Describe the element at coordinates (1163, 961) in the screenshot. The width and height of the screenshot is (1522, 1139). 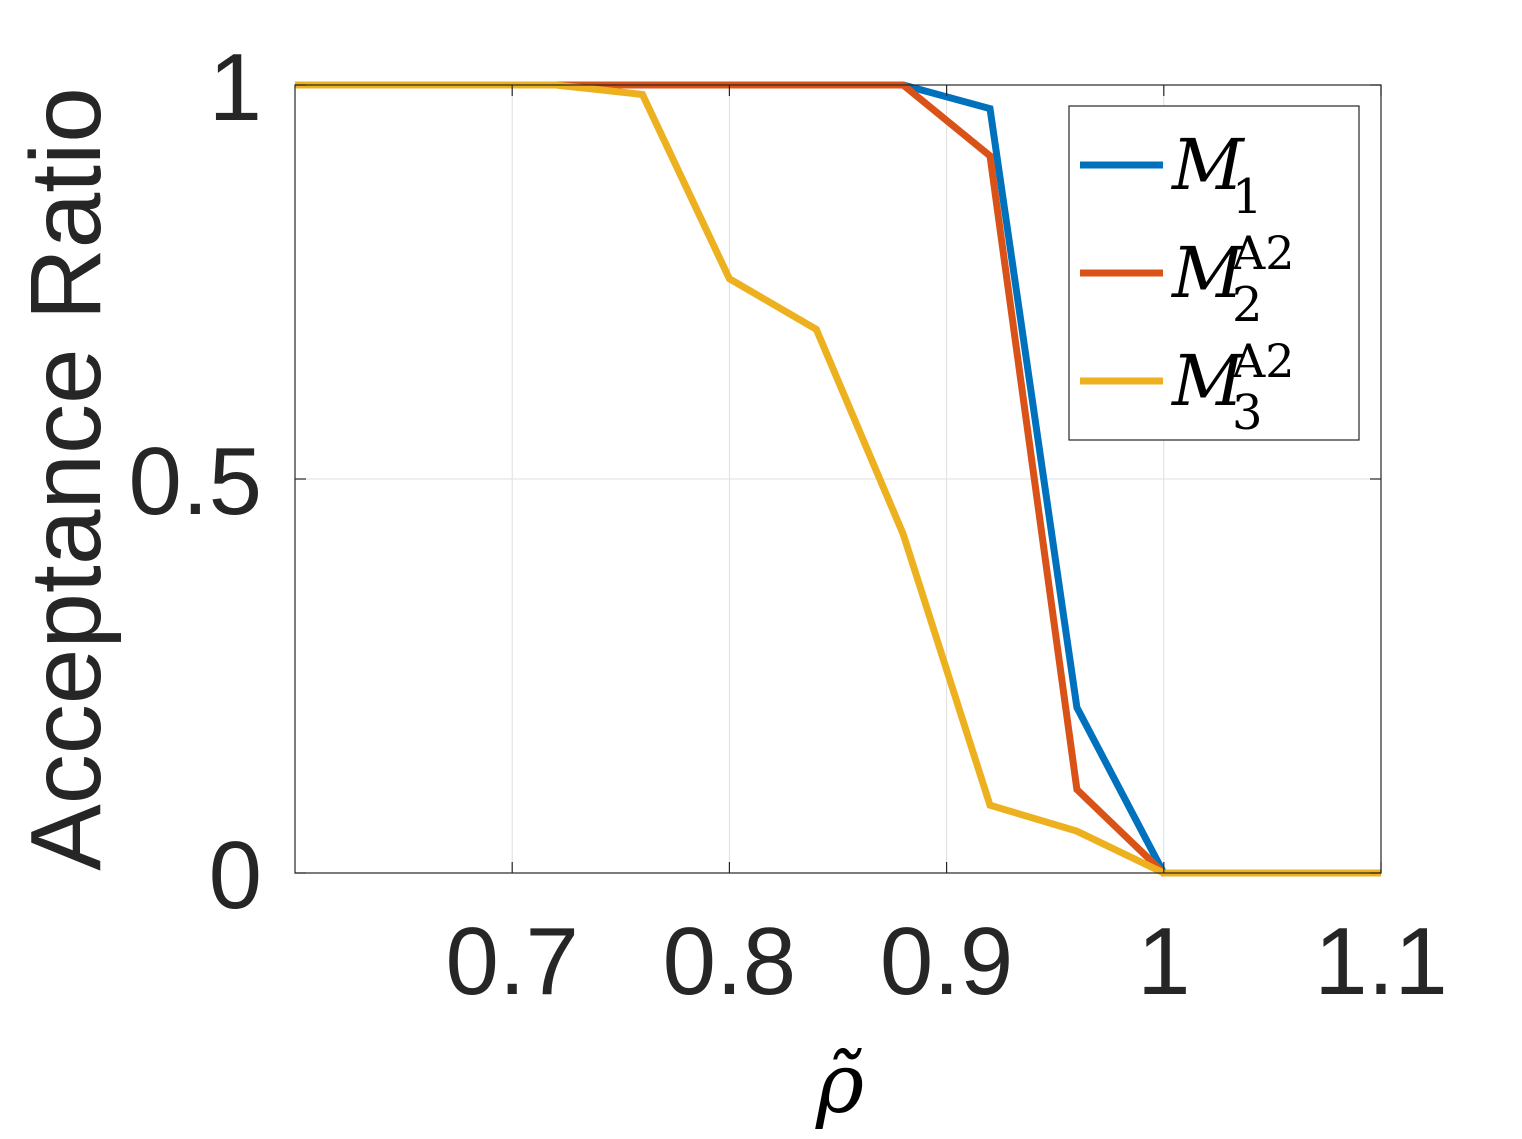
I see `x-tick-label: 1` at that location.